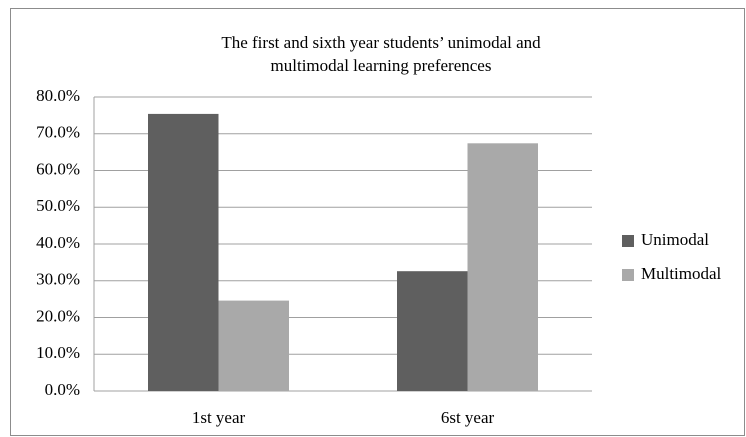 This screenshot has width=746, height=437. I want to click on x-tick-label: 6st year, so click(468, 417).